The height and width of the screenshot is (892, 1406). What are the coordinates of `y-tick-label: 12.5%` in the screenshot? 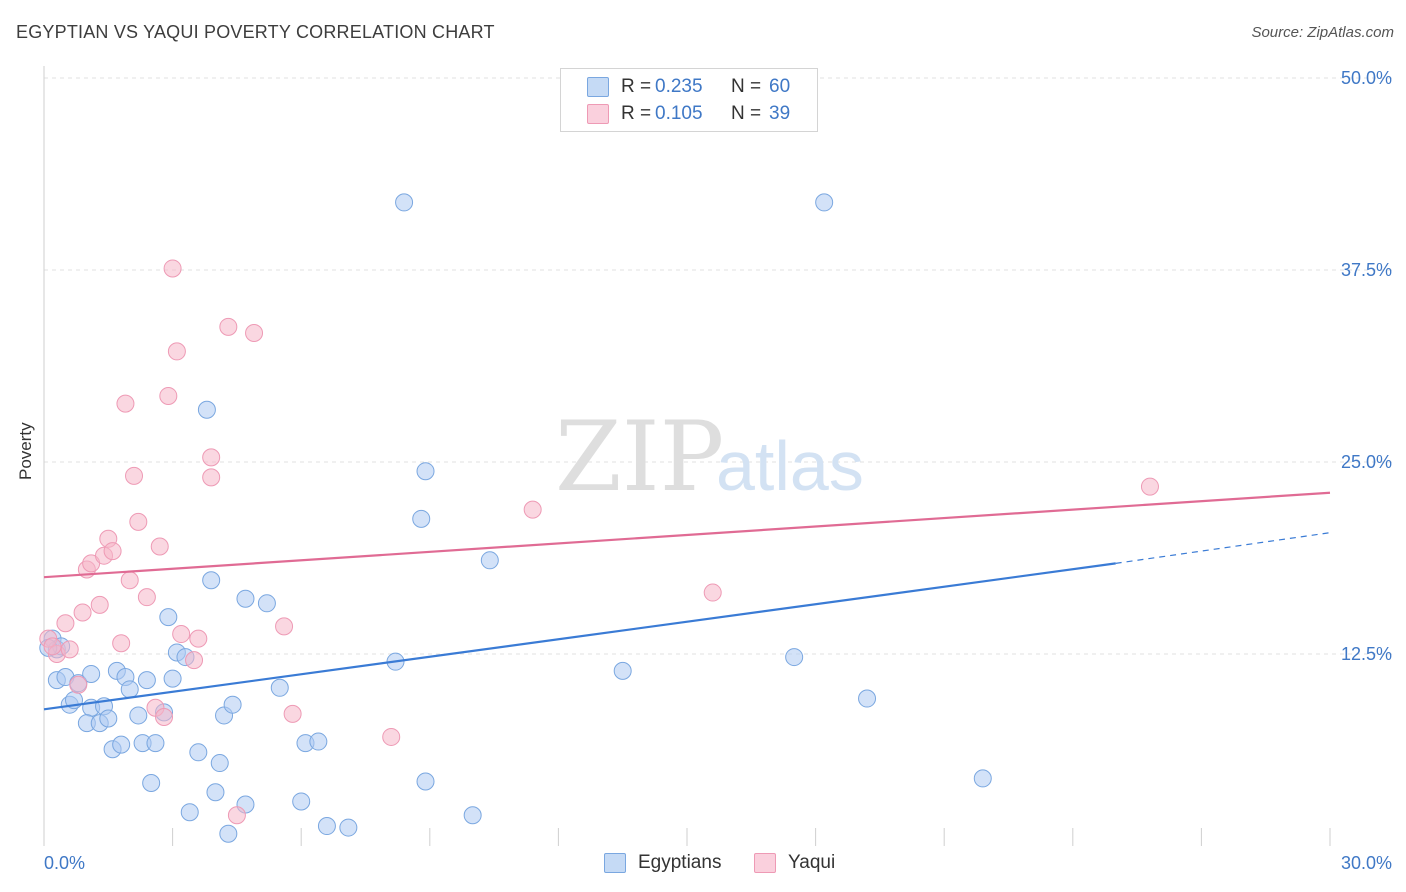 It's located at (1366, 654).